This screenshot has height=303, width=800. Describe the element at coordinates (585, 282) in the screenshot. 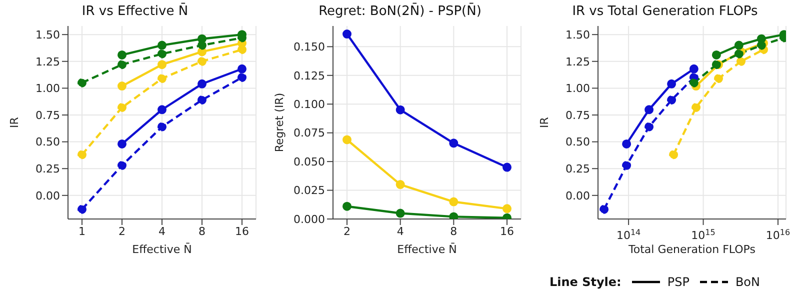

I see `text: Line Style:` at that location.